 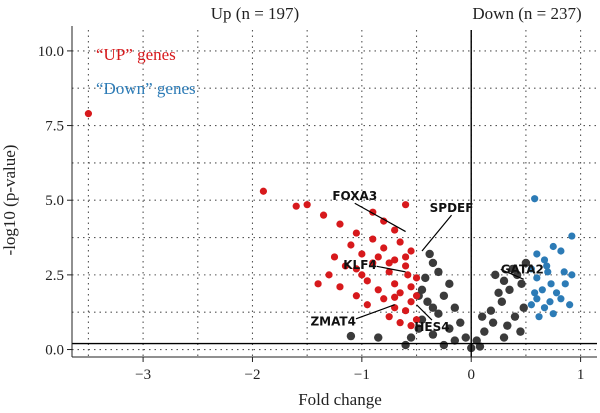 I want to click on x-tick-label: −1, so click(x=362, y=375).